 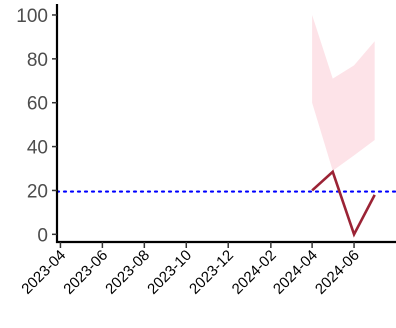 I want to click on confidence-band-layer, so click(x=343, y=92).